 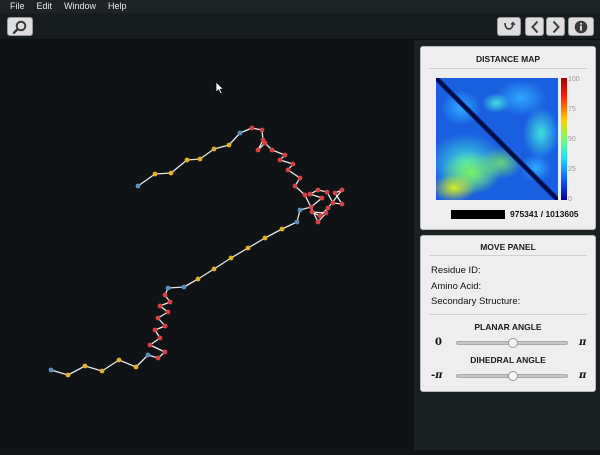 I want to click on dihedral-min-label: -π, so click(x=437, y=375).